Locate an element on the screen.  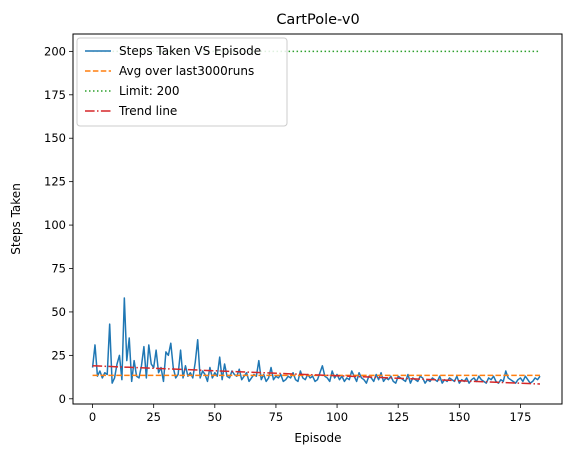
legend-label-0: Steps Taken VS Episode is located at coordinates (190, 51).